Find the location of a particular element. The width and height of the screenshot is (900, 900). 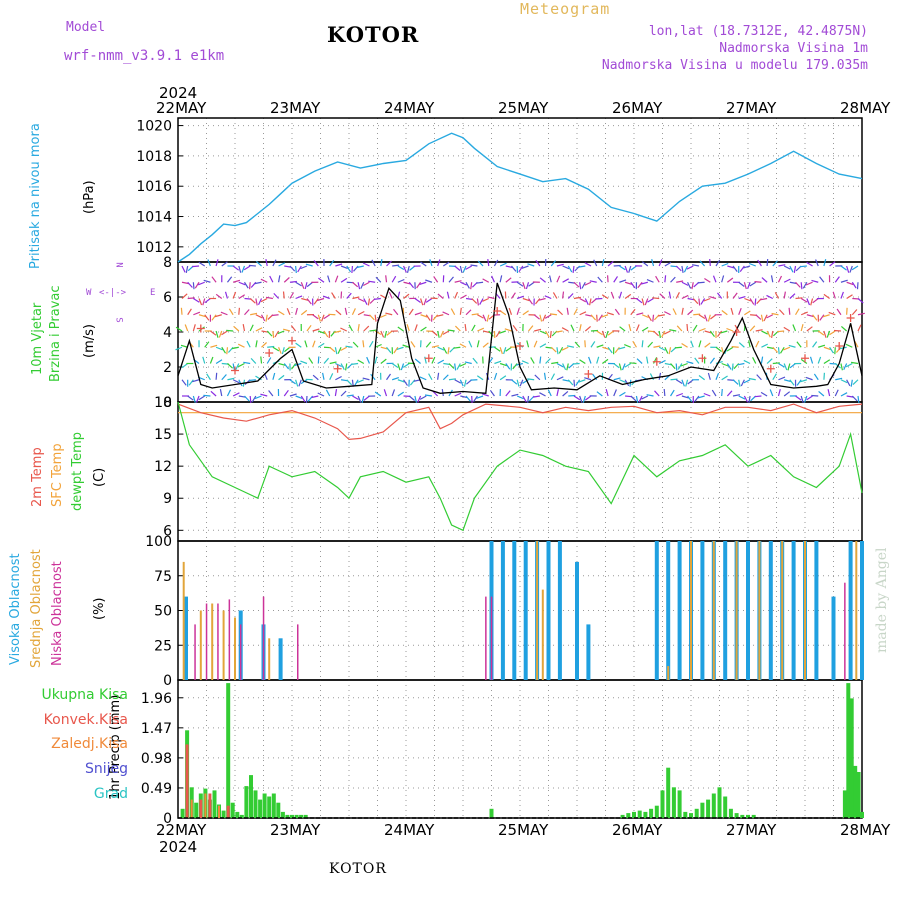

y-tick-label: 6 is located at coordinates (167, 298).